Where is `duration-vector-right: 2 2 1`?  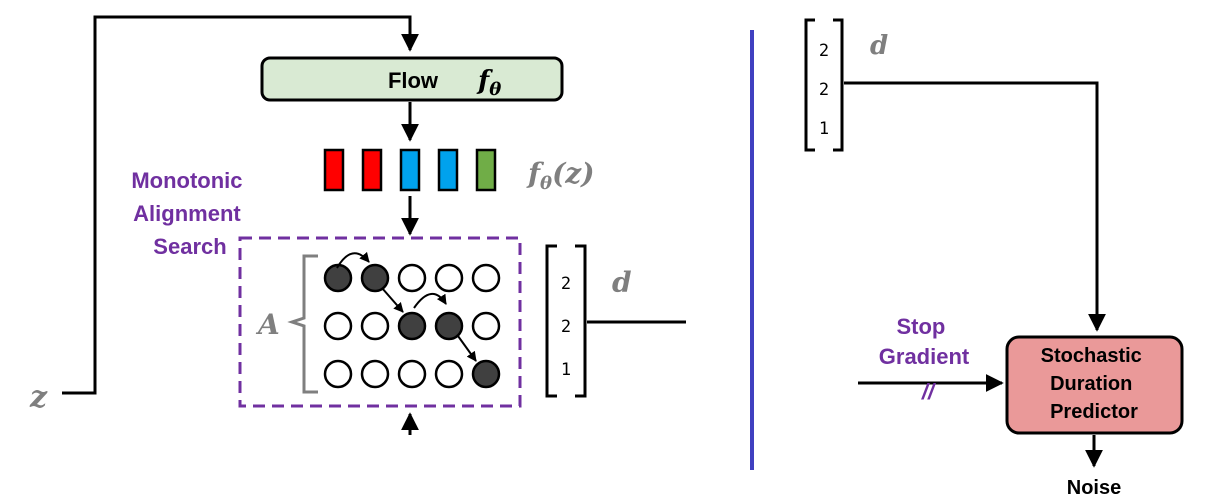 duration-vector-right: 2 2 1 is located at coordinates (824, 85).